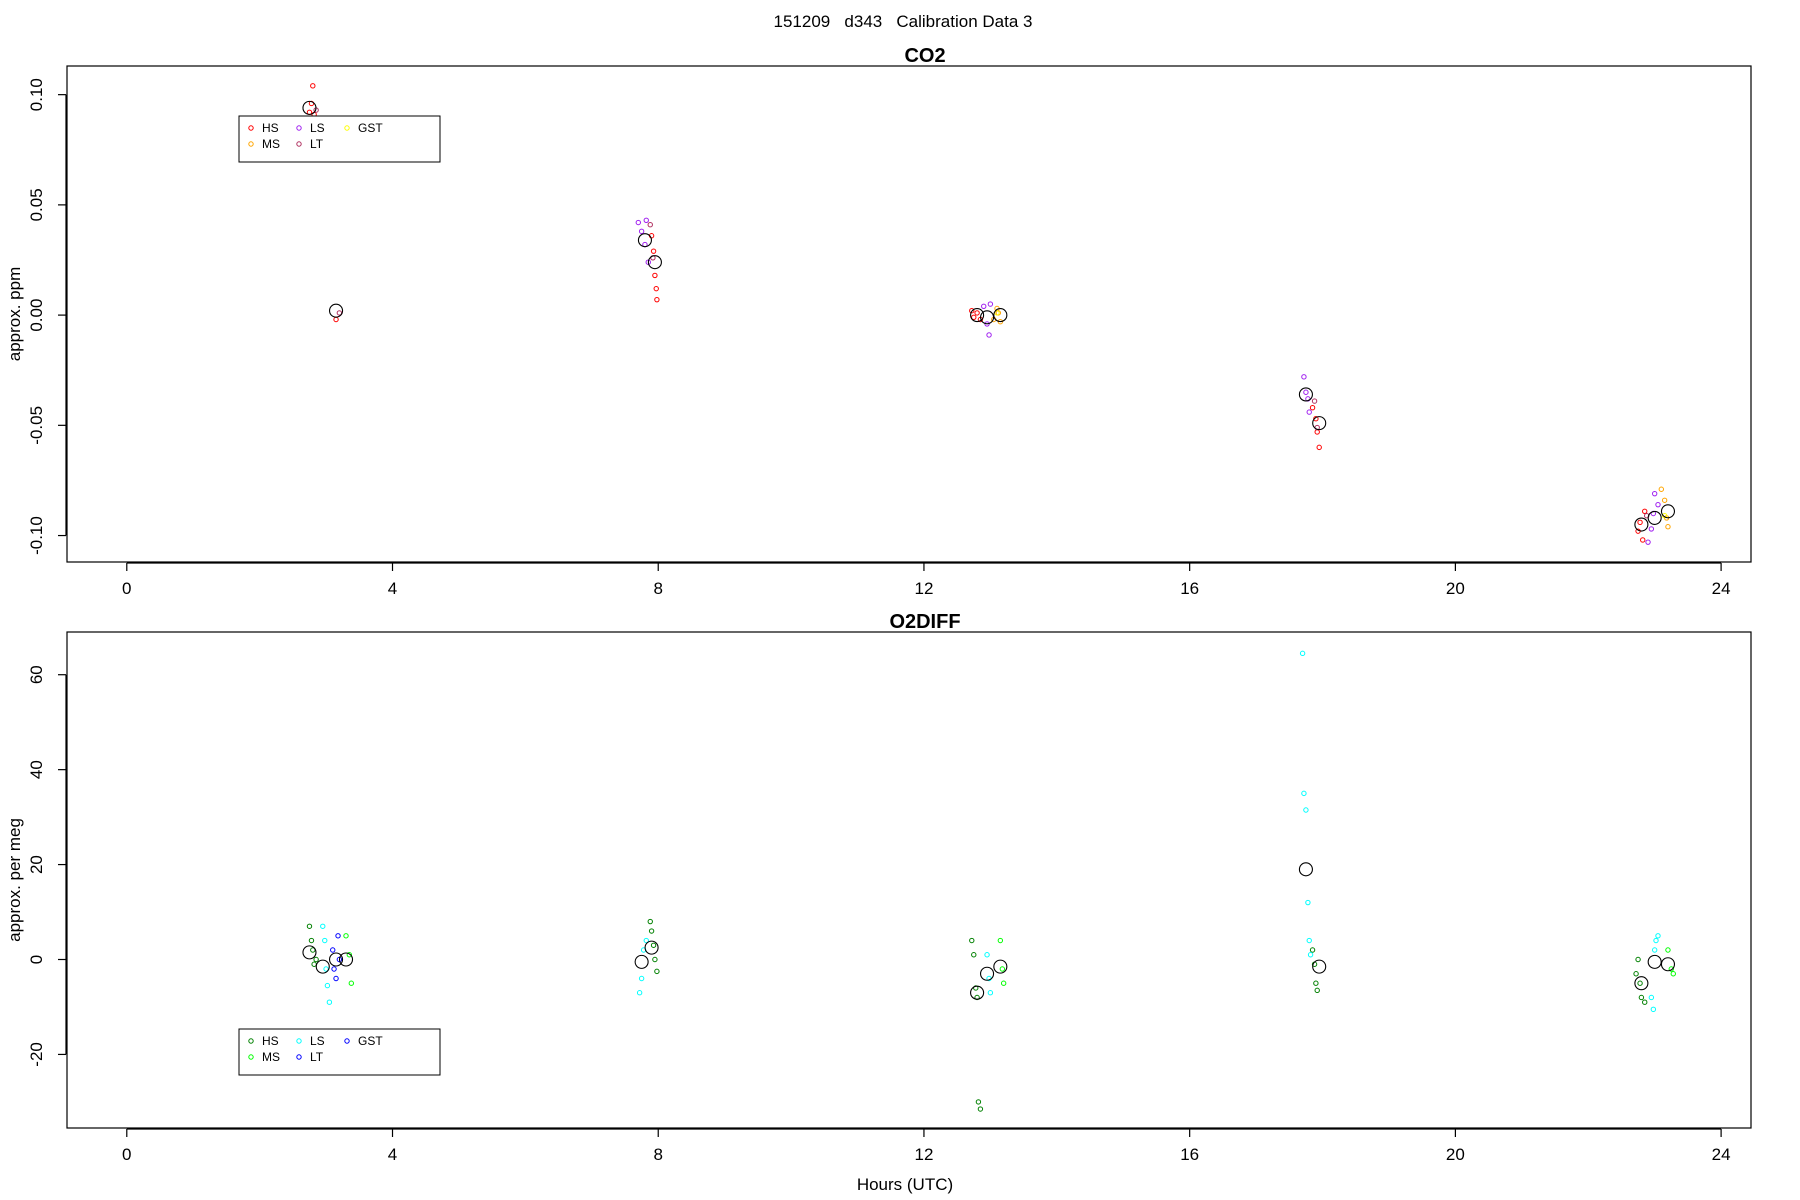 The image size is (1800, 1200). I want to click on panel-title-co2: CO2, so click(924, 56).